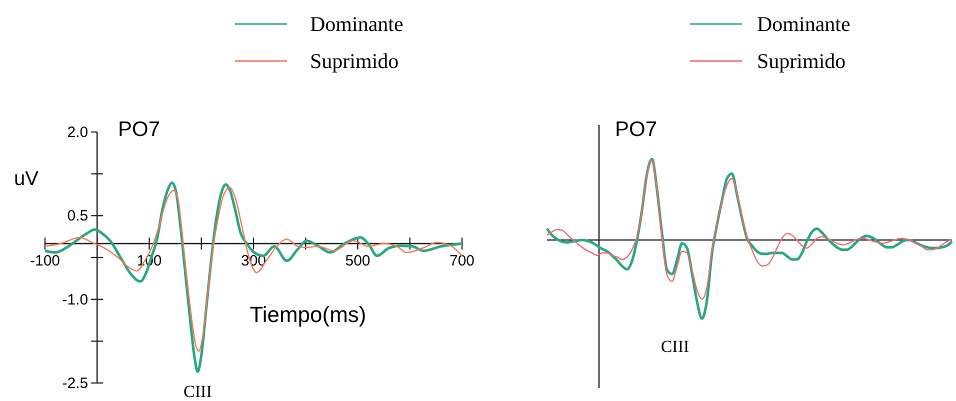 The image size is (956, 401). Describe the element at coordinates (75, 383) in the screenshot. I see `y-tick-label: -2.5` at that location.